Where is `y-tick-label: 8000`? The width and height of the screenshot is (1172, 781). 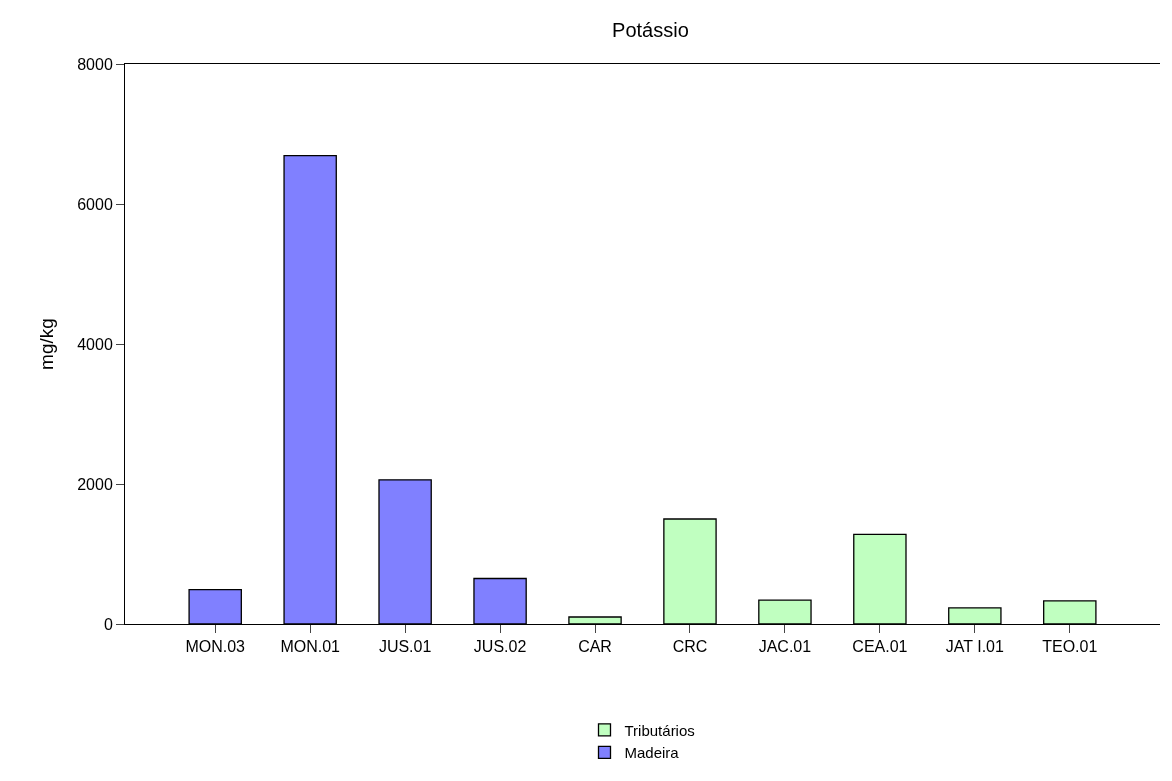 y-tick-label: 8000 is located at coordinates (95, 64).